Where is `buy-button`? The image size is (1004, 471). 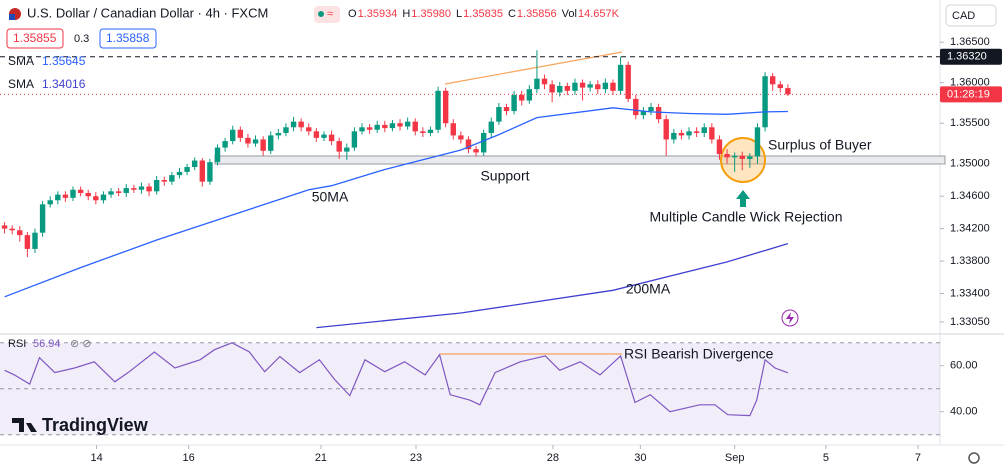
buy-button is located at coordinates (128, 38).